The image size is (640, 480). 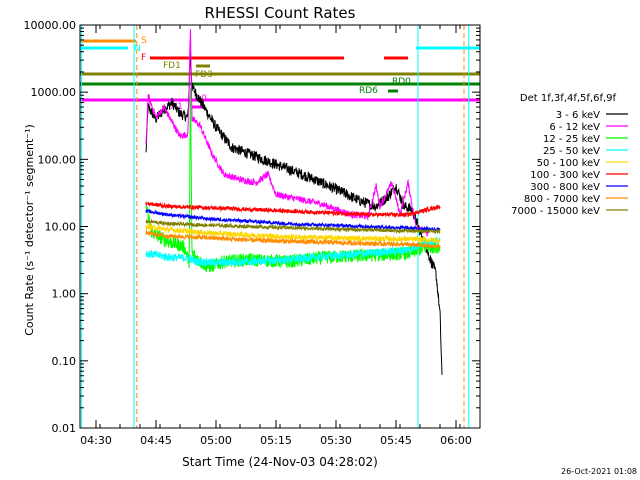 I want to click on x-tick-label: 05:45, so click(x=396, y=440).